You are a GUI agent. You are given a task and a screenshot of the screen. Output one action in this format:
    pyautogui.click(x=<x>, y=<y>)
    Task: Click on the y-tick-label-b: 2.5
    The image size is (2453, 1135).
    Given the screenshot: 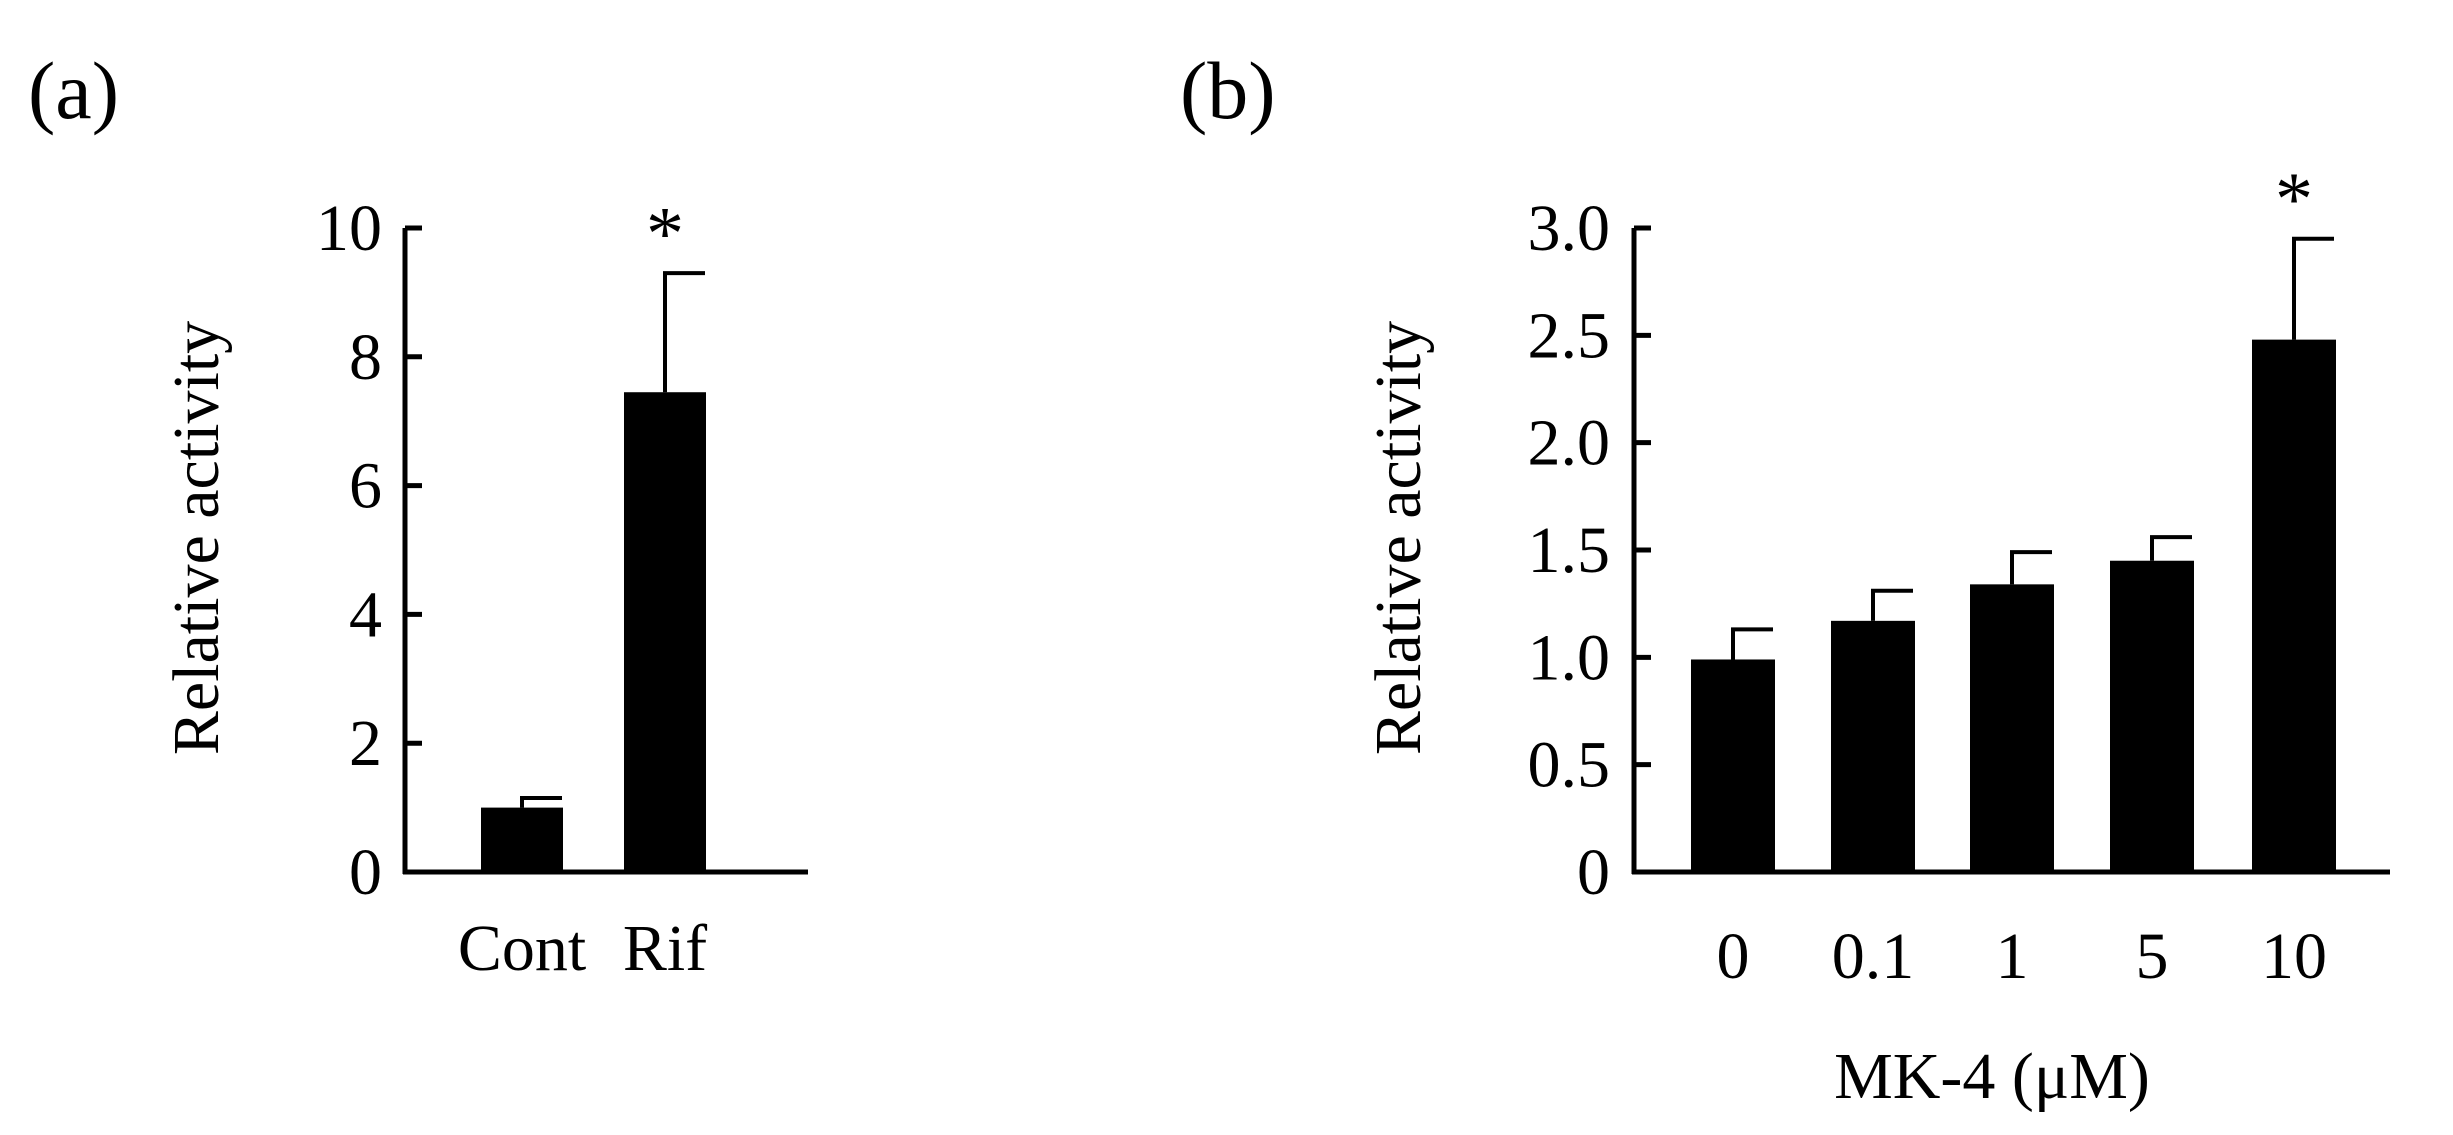 What is the action you would take?
    pyautogui.click(x=1569, y=335)
    